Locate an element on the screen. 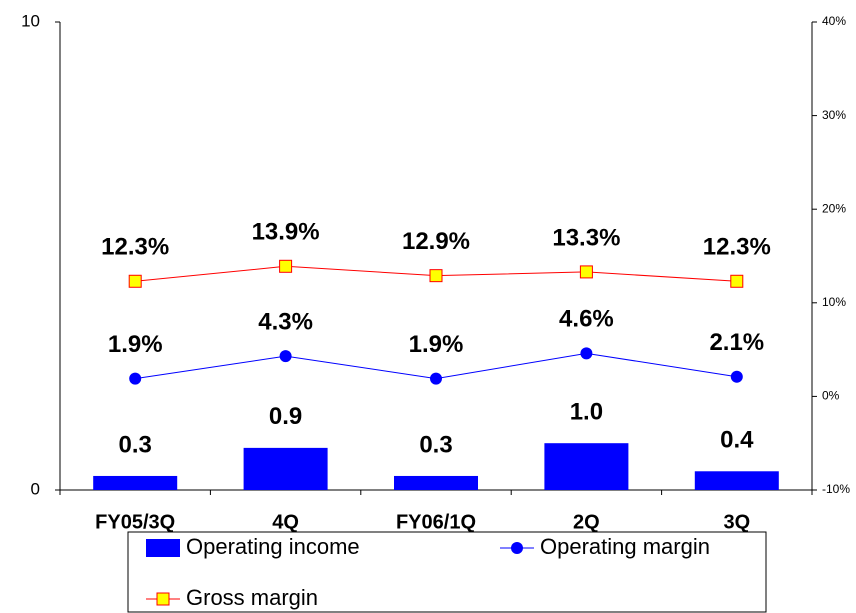 This screenshot has width=856, height=613. legend-box is located at coordinates (447, 572).